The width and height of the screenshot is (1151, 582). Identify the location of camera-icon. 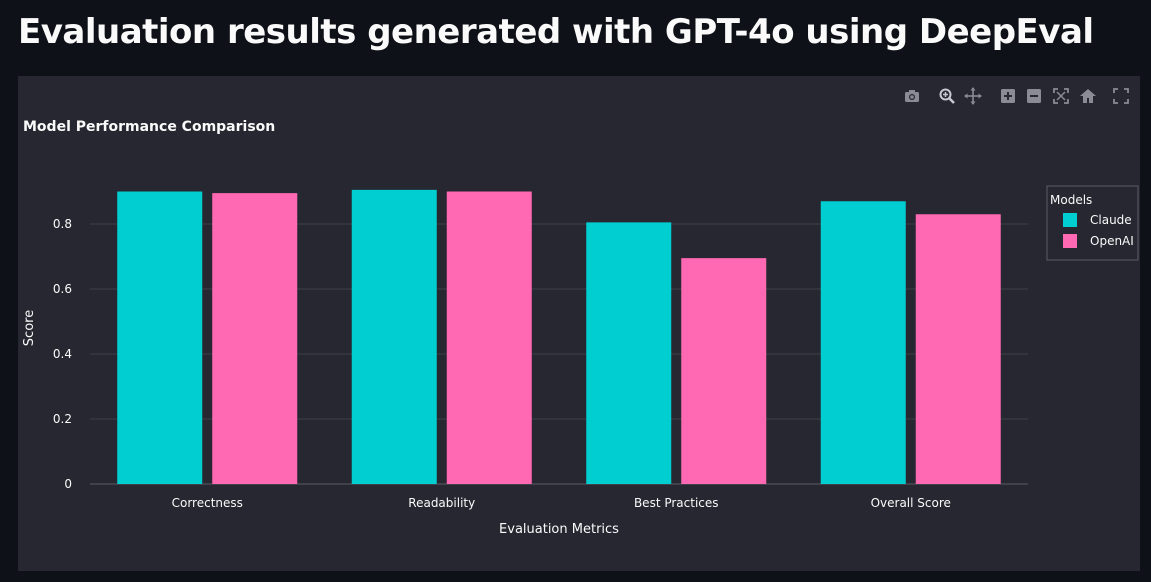
(912, 96).